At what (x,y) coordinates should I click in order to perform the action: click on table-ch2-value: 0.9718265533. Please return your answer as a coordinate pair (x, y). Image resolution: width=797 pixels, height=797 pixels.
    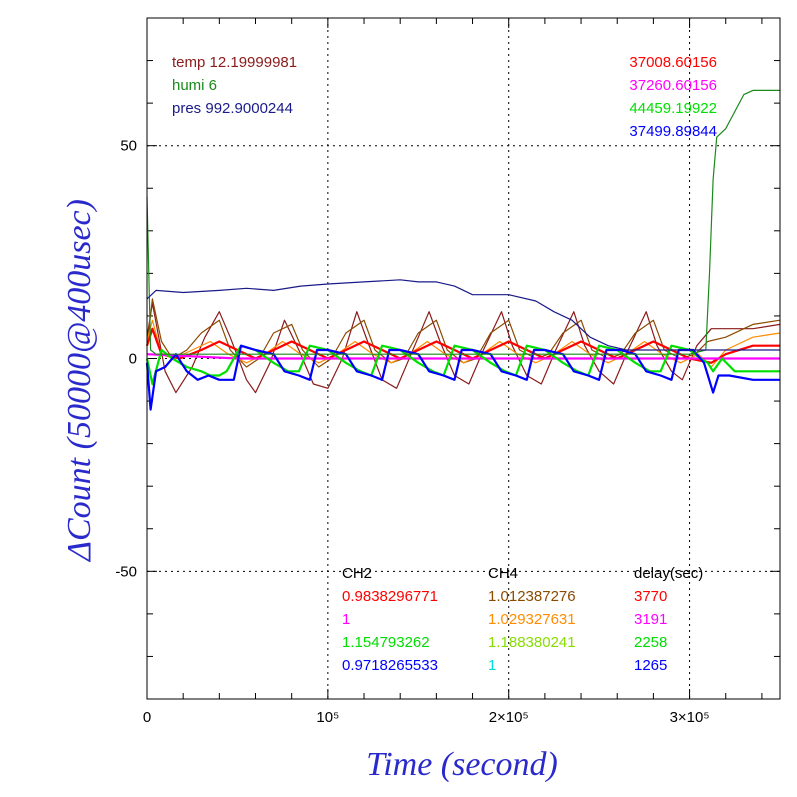
    Looking at the image, I should click on (390, 665).